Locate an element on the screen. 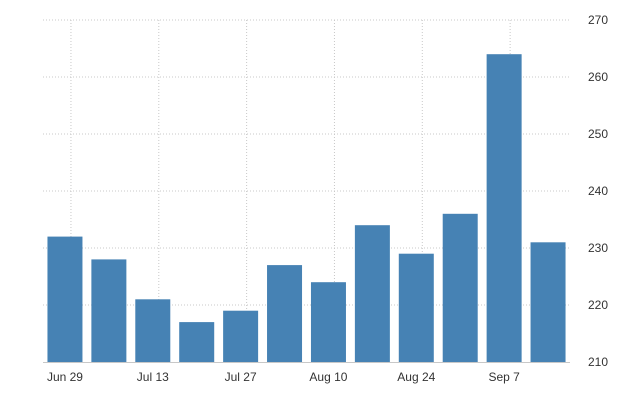  x-tick-label: Jun 29 is located at coordinates (65, 377).